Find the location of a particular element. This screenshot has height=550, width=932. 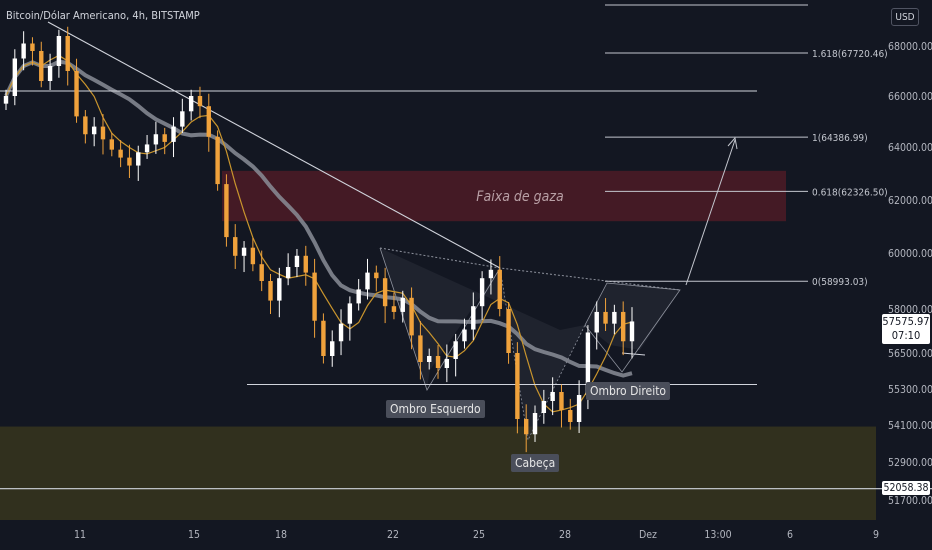

projection-arrow is located at coordinates (710, 212).